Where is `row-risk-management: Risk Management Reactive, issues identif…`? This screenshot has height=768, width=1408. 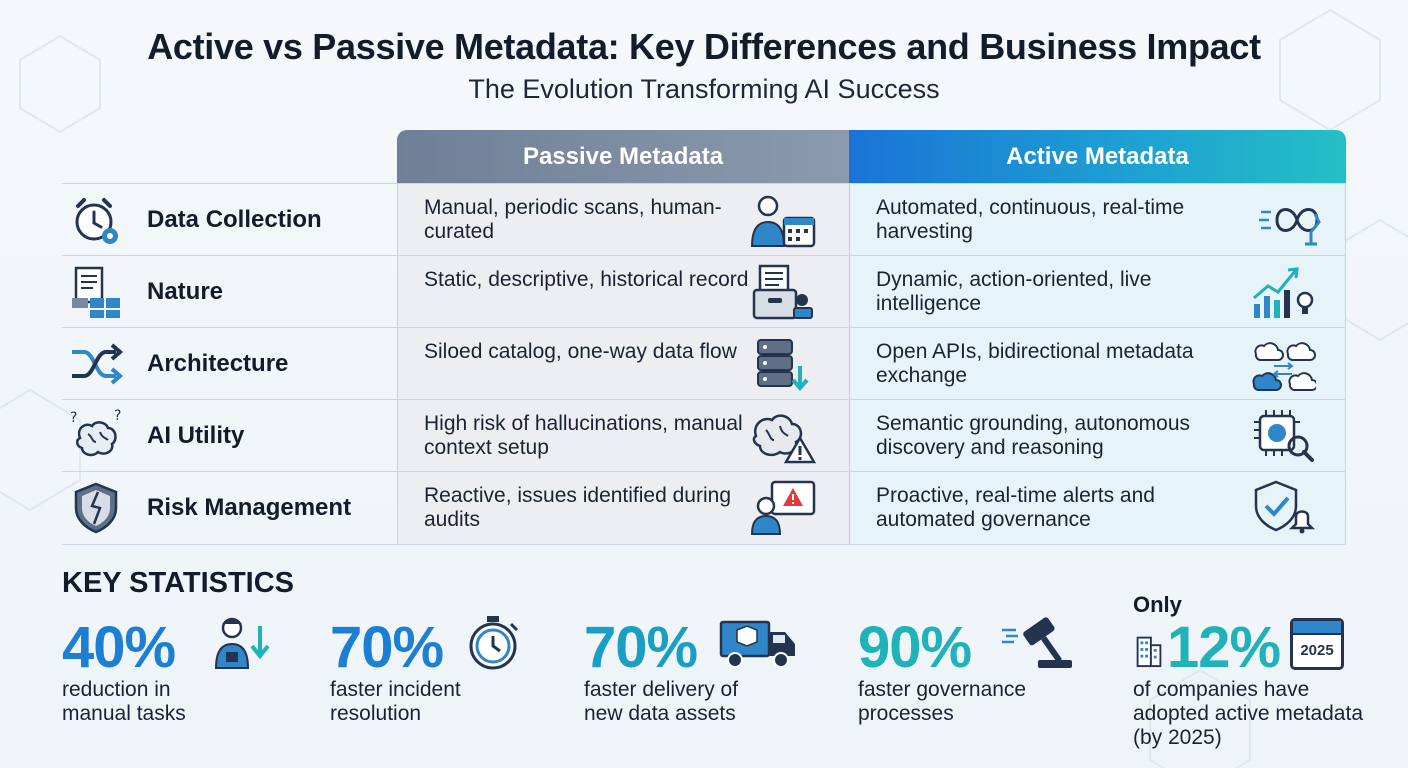
row-risk-management: Risk Management Reactive, issues identif… is located at coordinates (704, 508).